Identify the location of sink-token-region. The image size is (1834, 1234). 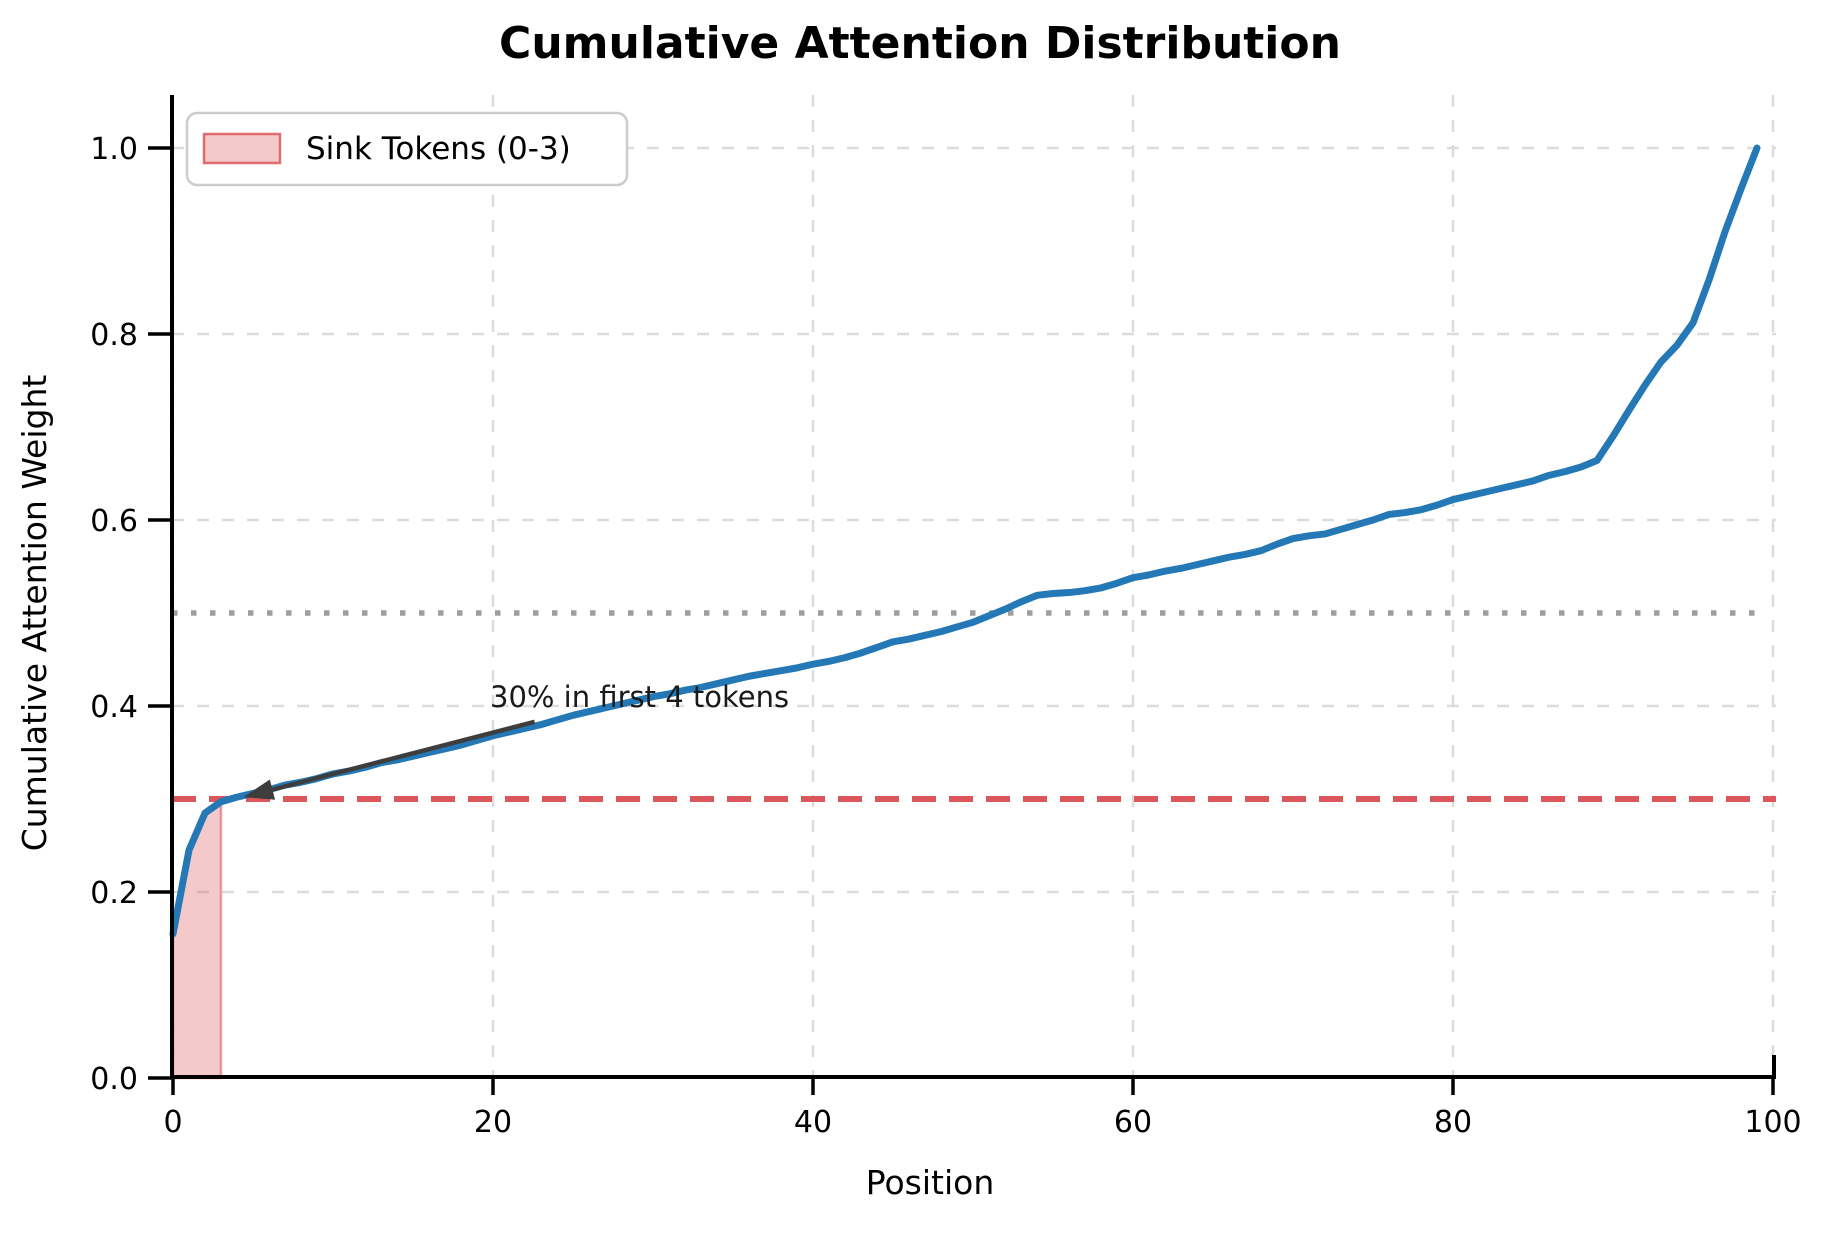
(197, 939).